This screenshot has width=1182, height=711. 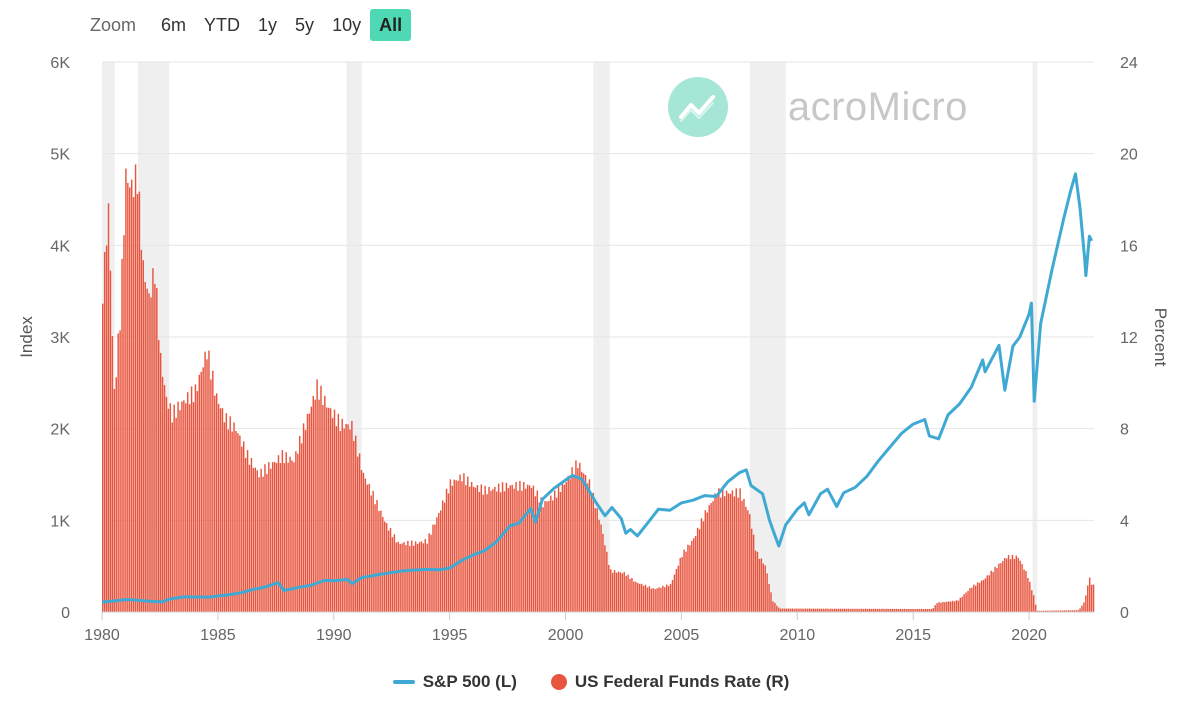 I want to click on y-right-tick-label: 8, so click(x=1124, y=430).